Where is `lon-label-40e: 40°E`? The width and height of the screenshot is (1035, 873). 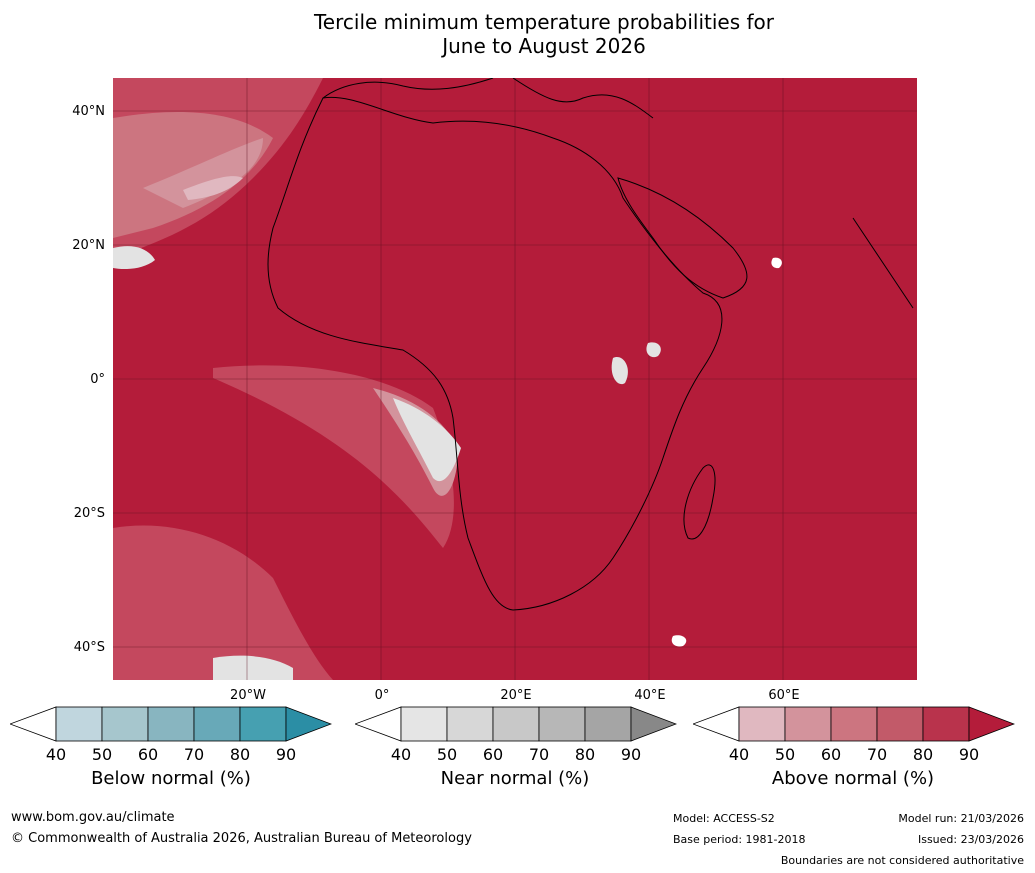 lon-label-40e: 40°E is located at coordinates (650, 695).